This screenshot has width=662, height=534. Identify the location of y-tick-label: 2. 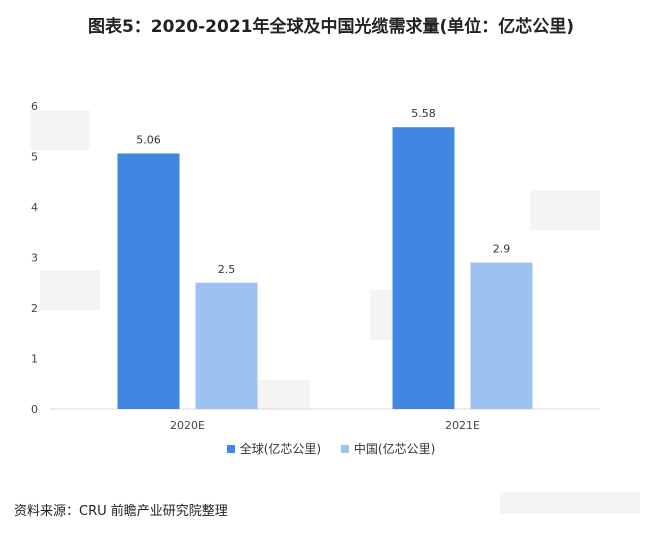
(34, 308).